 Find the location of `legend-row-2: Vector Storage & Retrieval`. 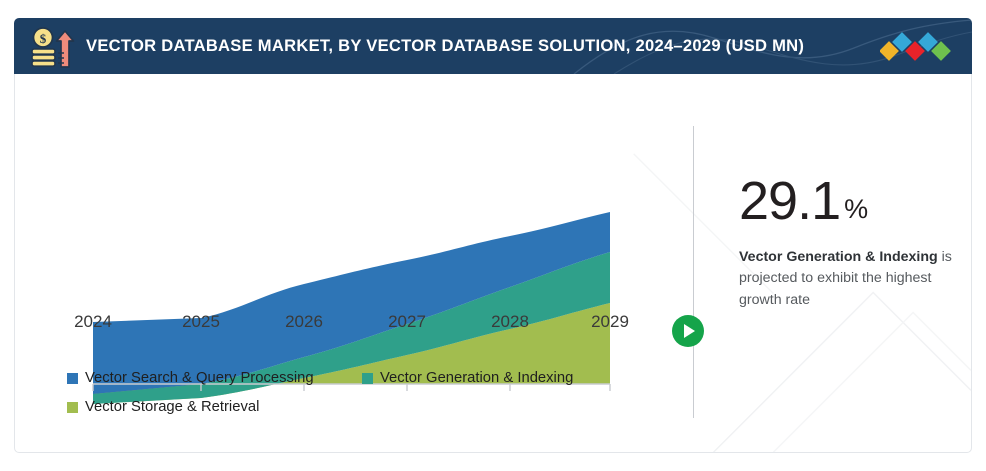

legend-row-2: Vector Storage & Retrieval is located at coordinates (362, 407).